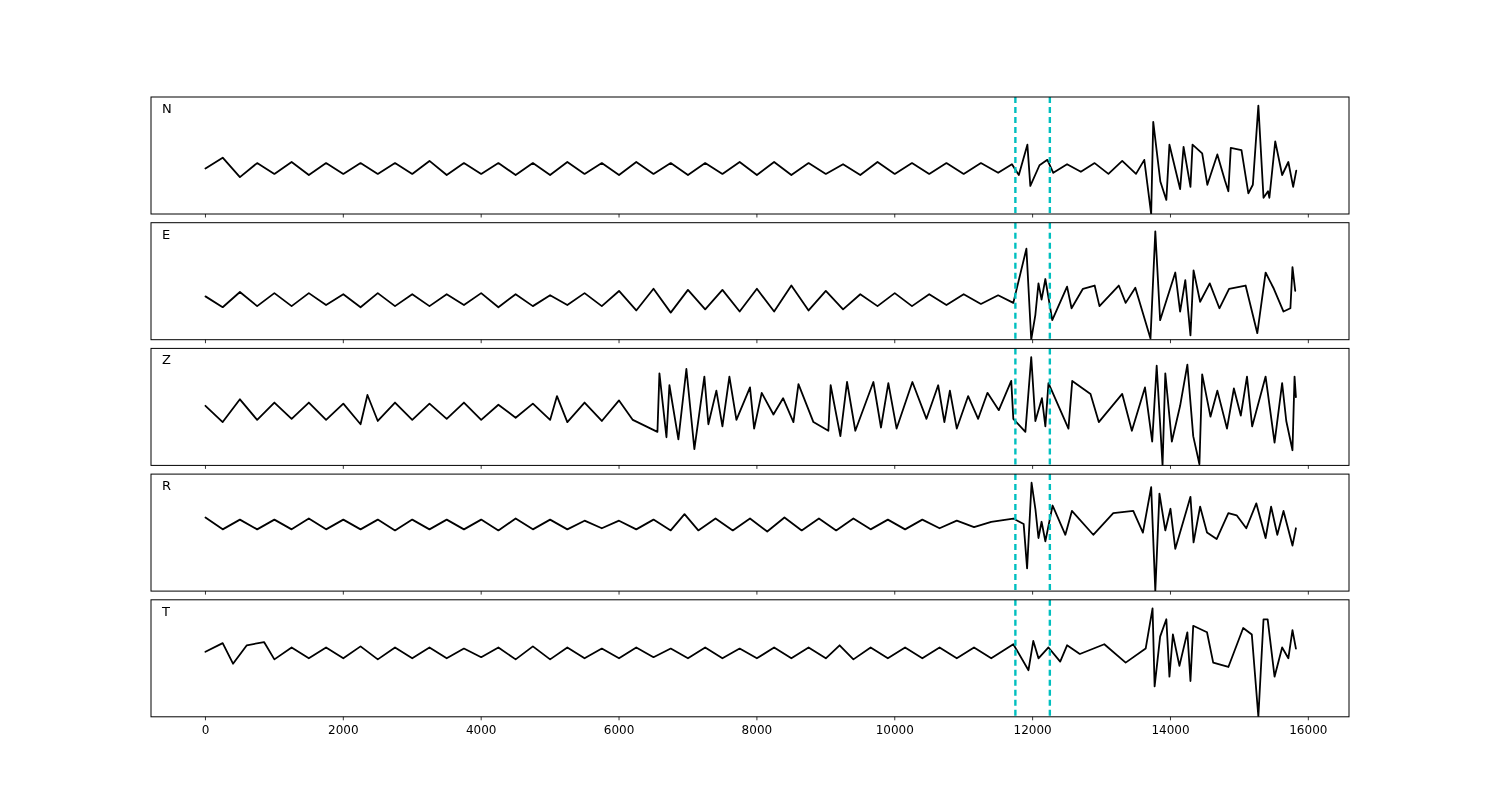 The image size is (1500, 800). Describe the element at coordinates (1032, 729) in the screenshot. I see `x-tick-label: 12000` at that location.